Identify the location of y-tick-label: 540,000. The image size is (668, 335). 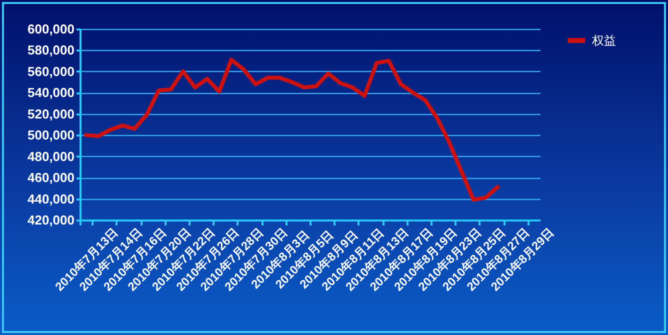
(51, 92).